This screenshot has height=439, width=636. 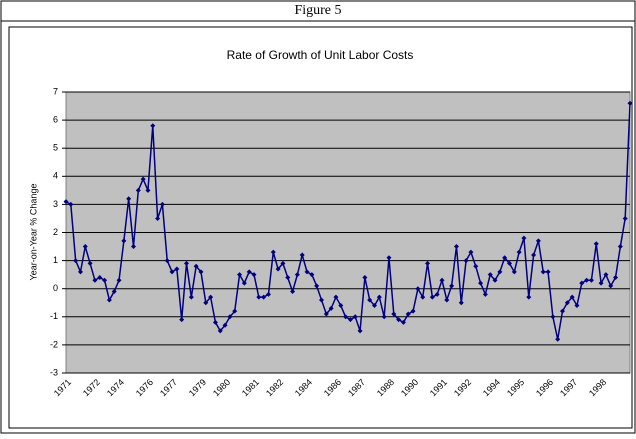 I want to click on y-axis-label: Year-on-Year % Change, so click(x=33, y=232).